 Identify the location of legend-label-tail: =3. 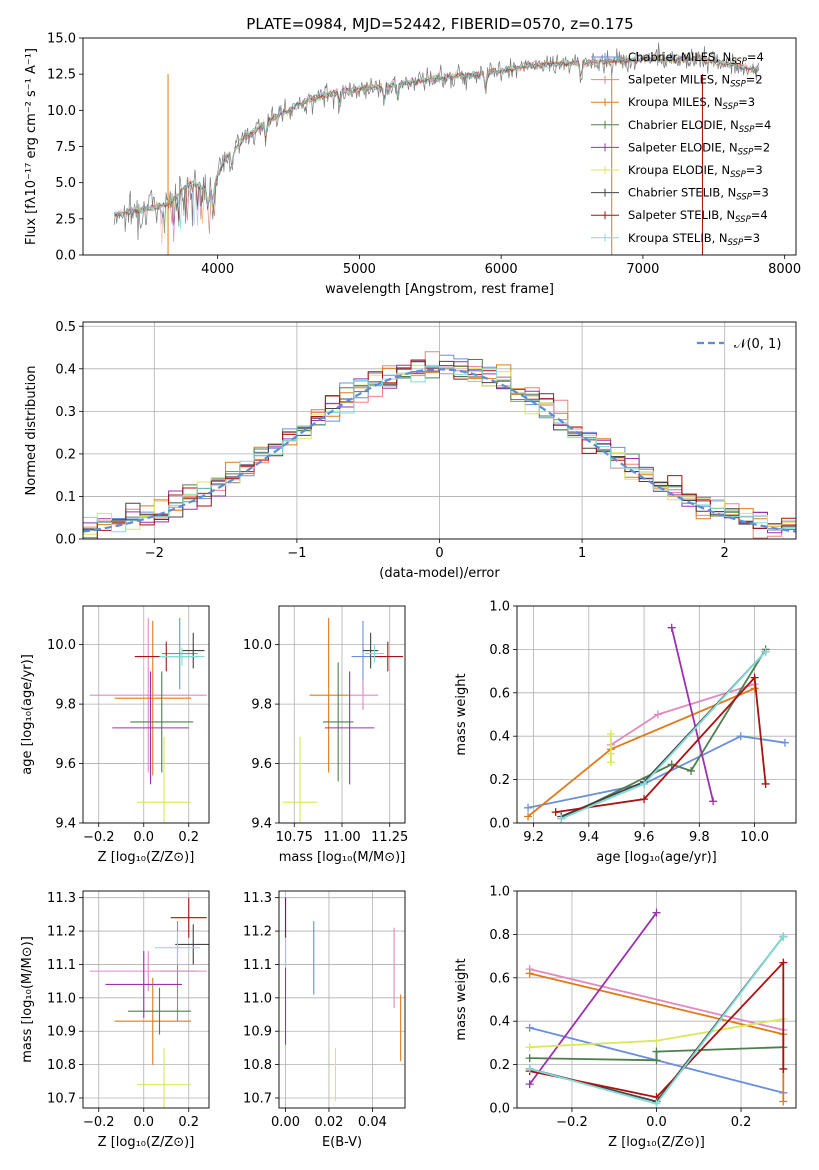
(760, 193).